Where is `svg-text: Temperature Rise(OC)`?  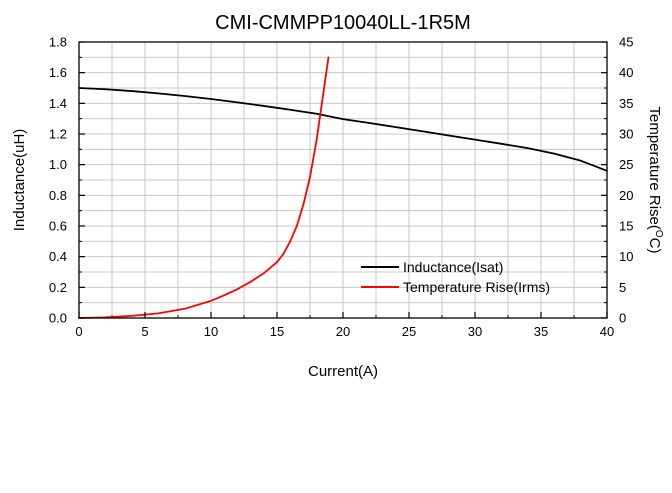
svg-text: Temperature Rise(OC) is located at coordinates (655, 180).